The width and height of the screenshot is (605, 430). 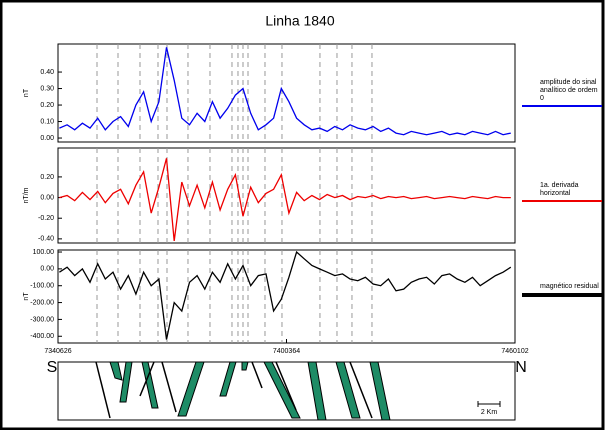 I want to click on legend: amplitude do sinal analítico de ordem 0, so click(x=562, y=93).